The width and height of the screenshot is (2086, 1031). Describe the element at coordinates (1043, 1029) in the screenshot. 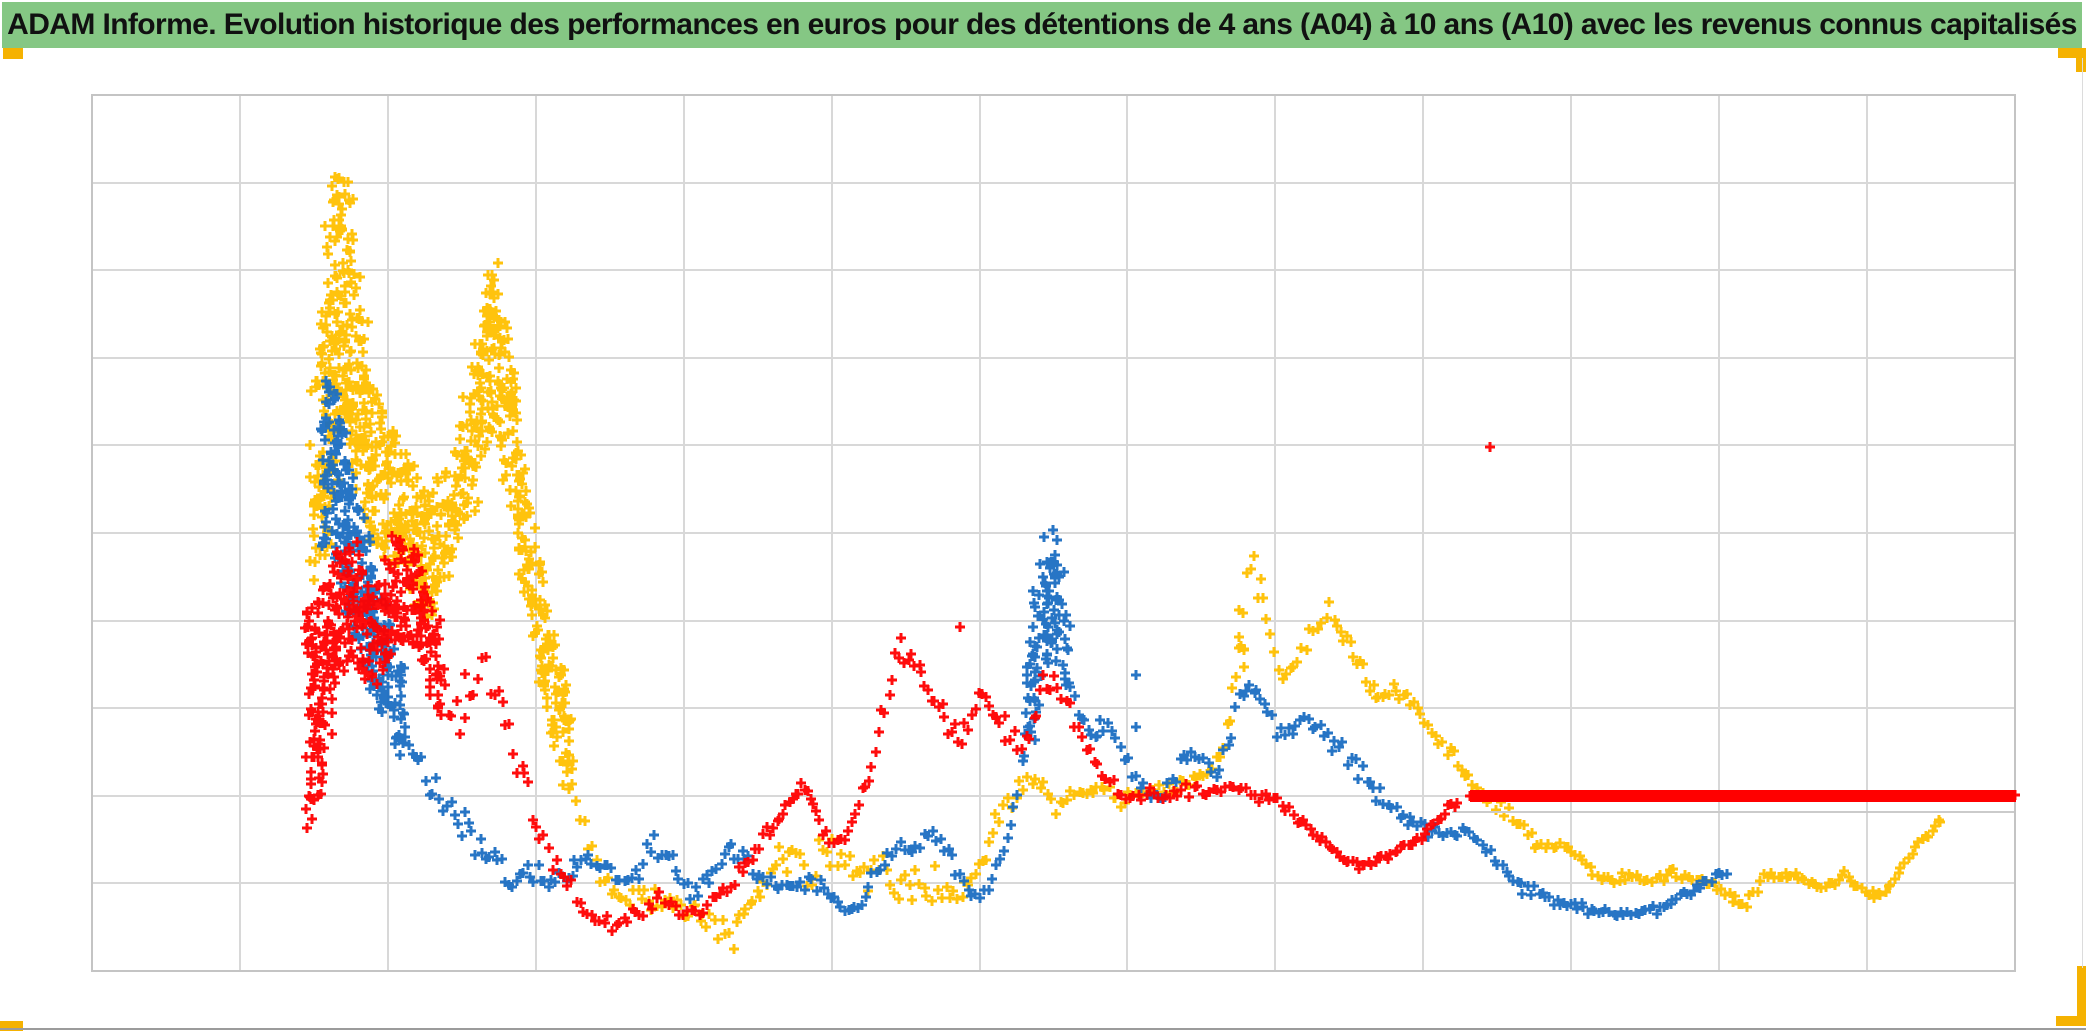

I see `bottom-divider-line` at that location.